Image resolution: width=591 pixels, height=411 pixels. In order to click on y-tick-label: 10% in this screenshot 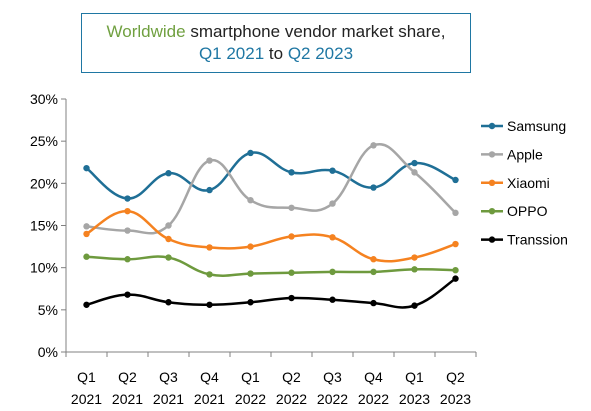, I will do `click(44, 268)`.